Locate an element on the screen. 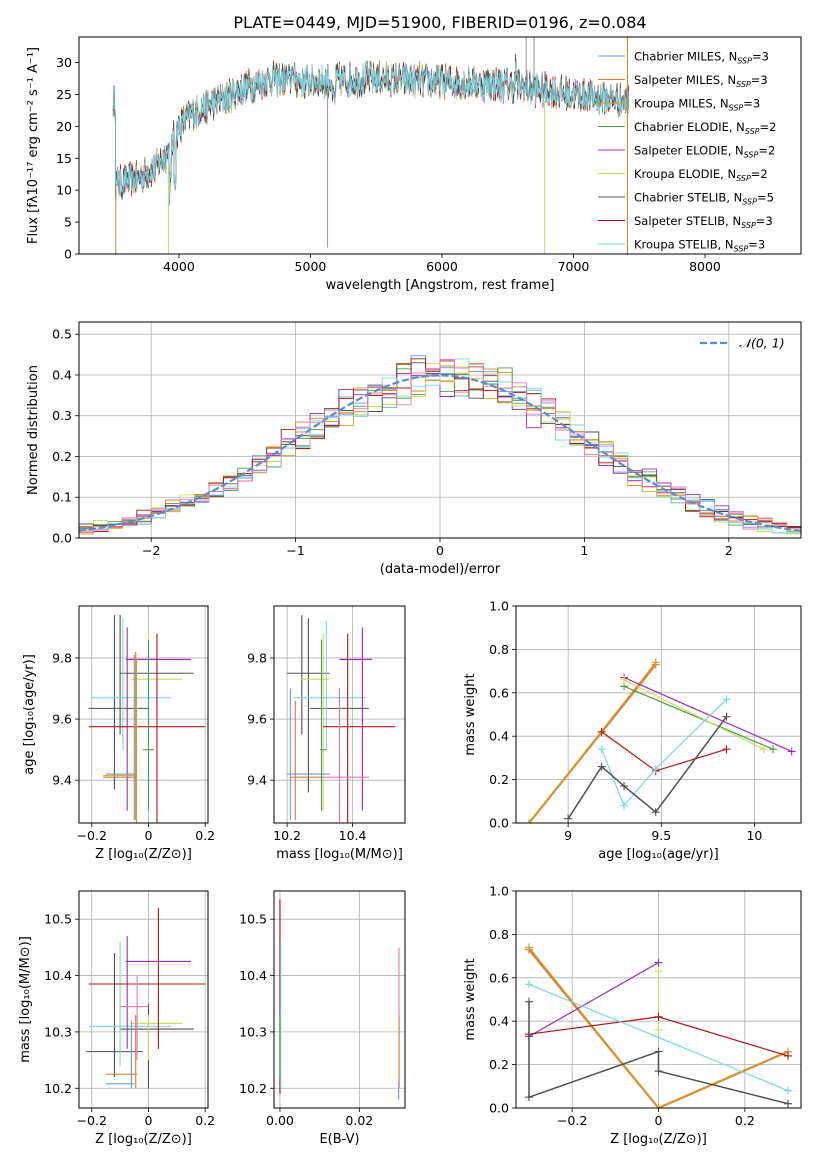 Image resolution: width=819 pixels, height=1170 pixels. ytick-label: 0.6 is located at coordinates (499, 977).